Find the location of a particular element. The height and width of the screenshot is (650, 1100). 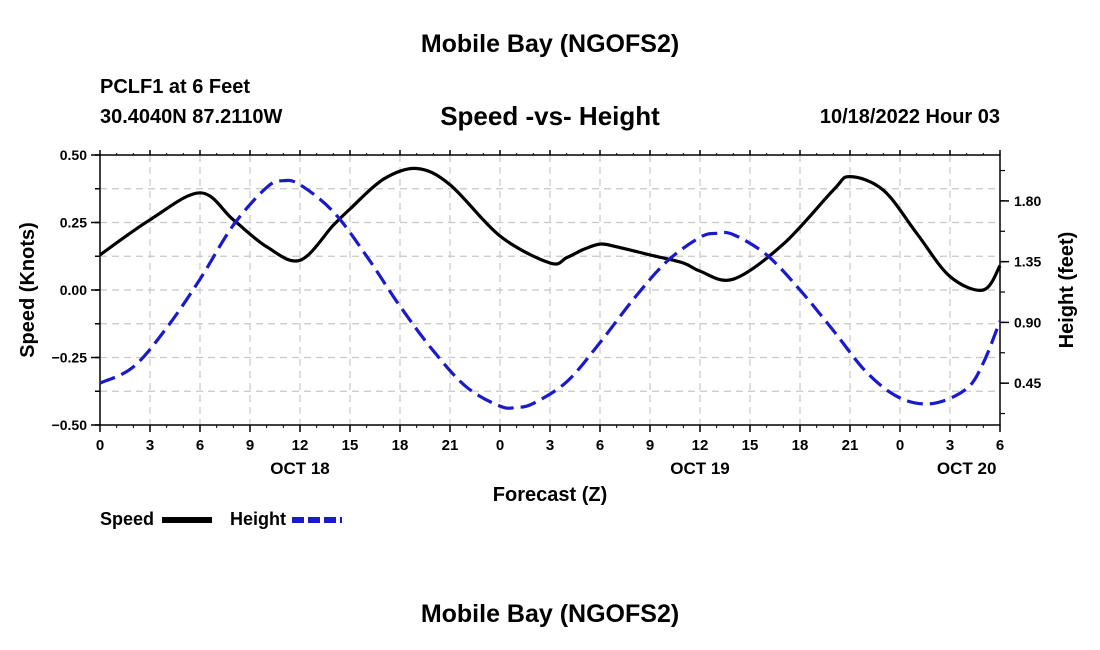

chart-main-title: Mobile Bay (NGOFS2) is located at coordinates (550, 44).